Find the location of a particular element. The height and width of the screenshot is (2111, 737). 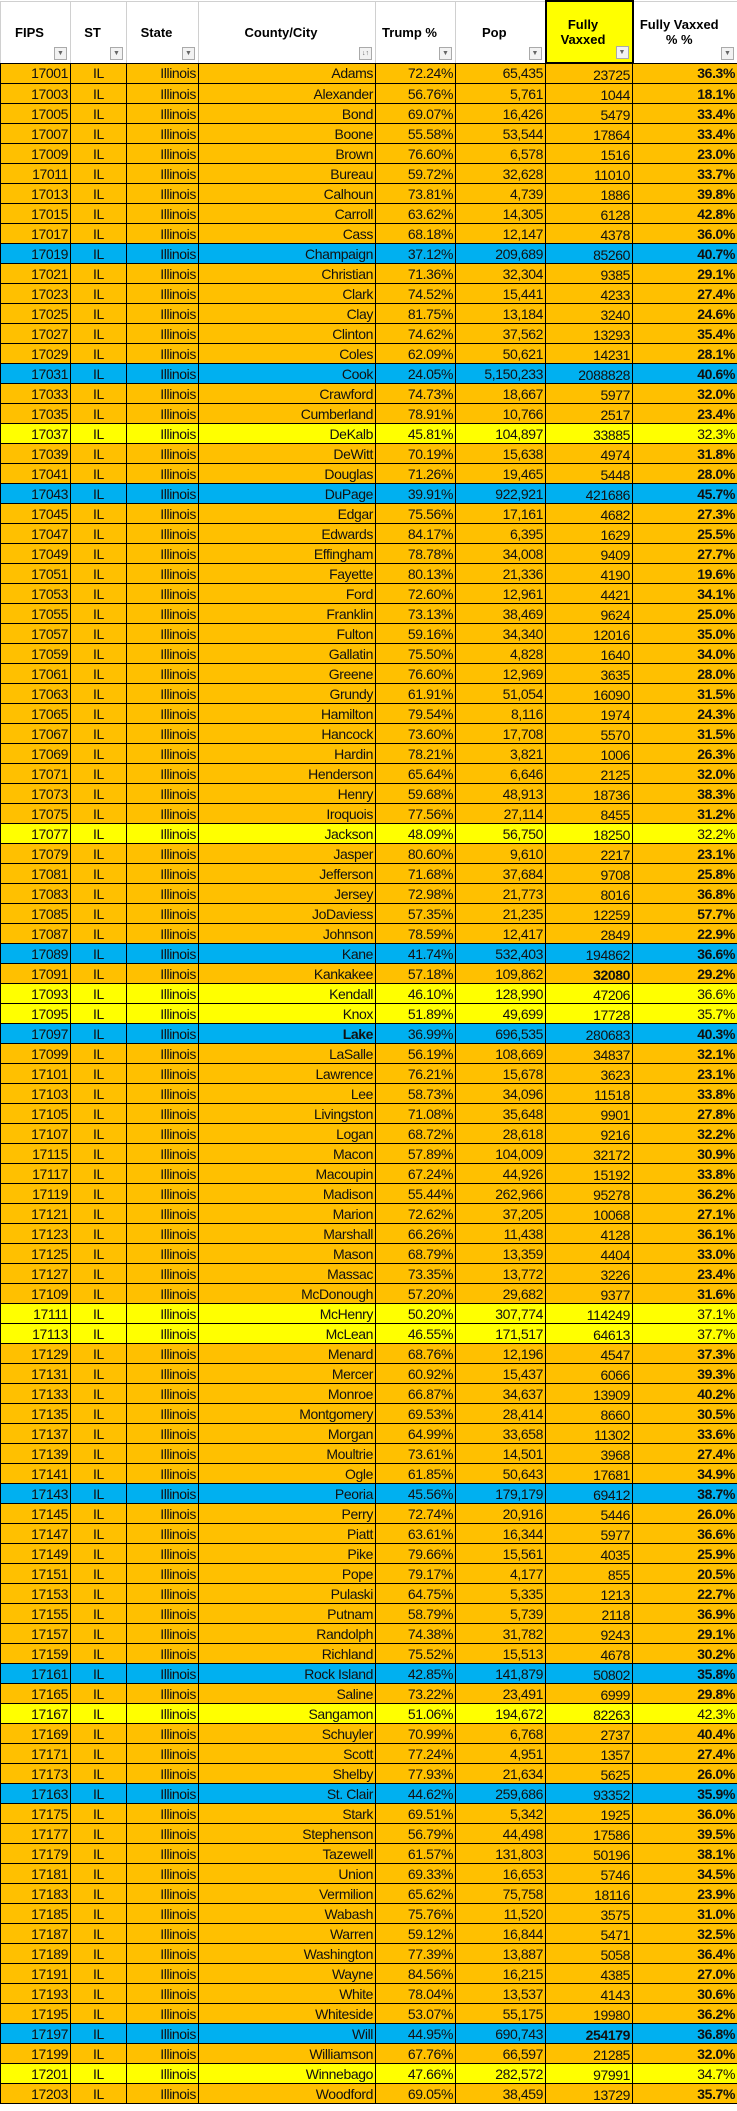

cell-fully-vaxxed-pct: 40.7% is located at coordinates (684, 253).